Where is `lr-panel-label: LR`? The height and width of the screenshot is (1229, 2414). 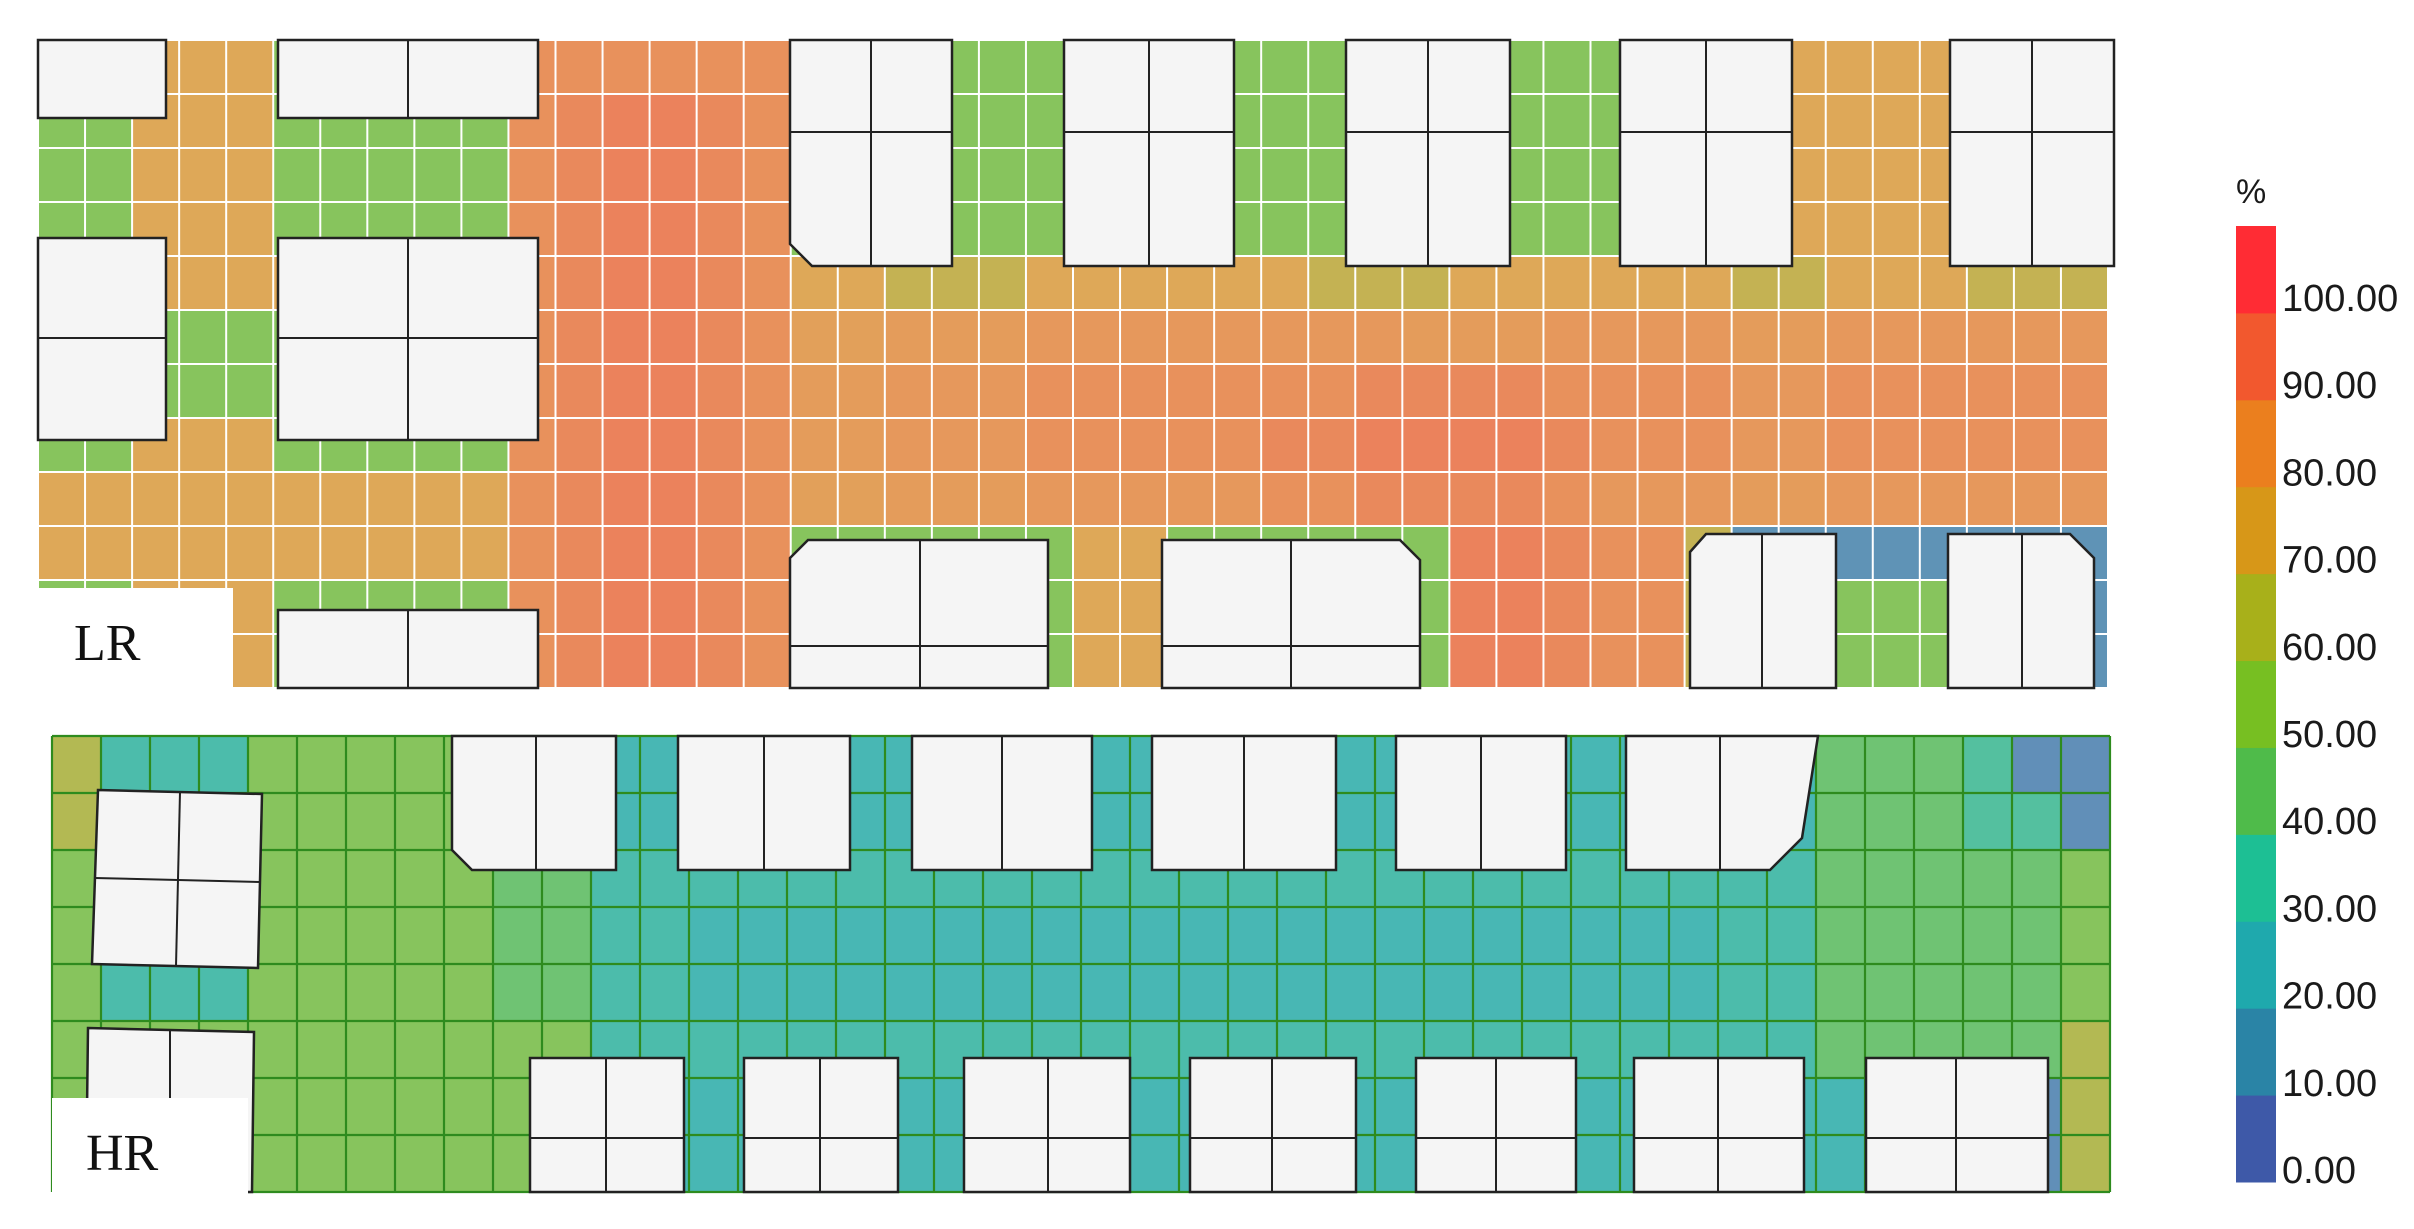
lr-panel-label: LR is located at coordinates (107, 643).